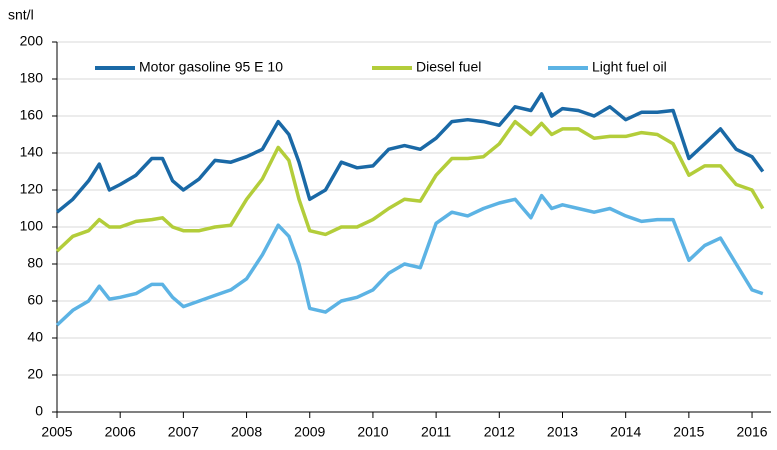 This screenshot has width=777, height=450. What do you see at coordinates (372, 432) in the screenshot?
I see `x-tick-label: 2010` at bounding box center [372, 432].